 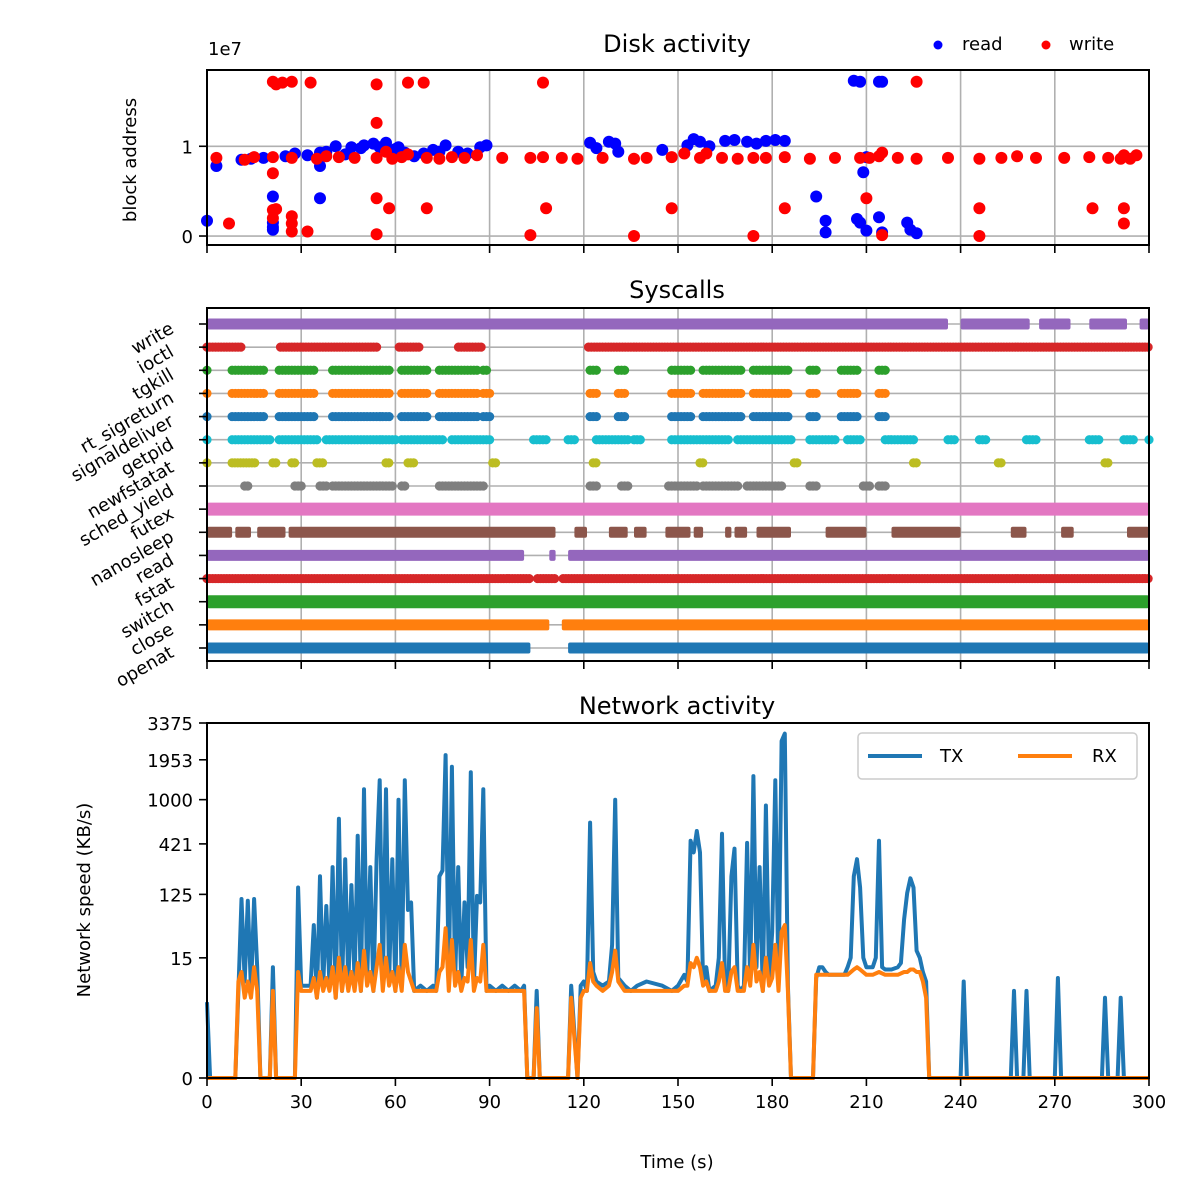 I want to click on network-y-tick-label: 3375, so click(x=170, y=724).